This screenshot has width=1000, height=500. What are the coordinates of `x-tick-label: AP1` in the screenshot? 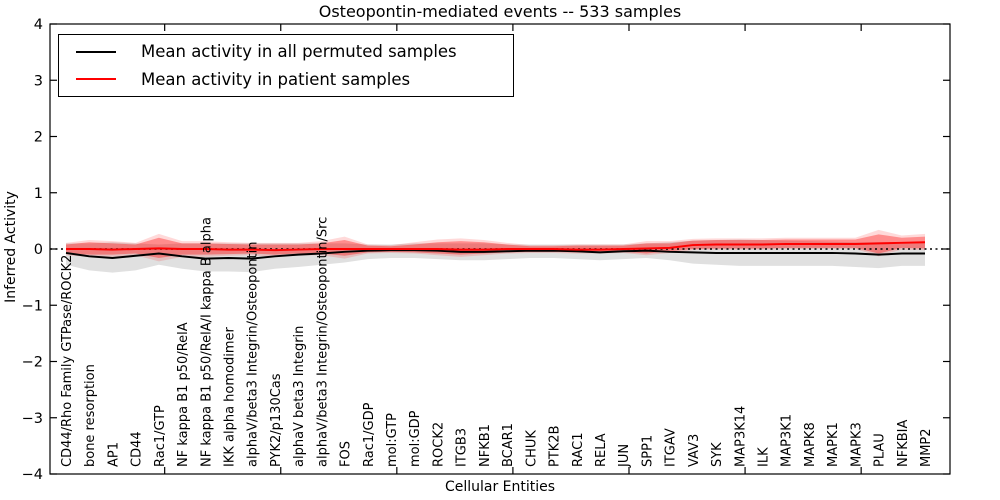 It's located at (113, 454).